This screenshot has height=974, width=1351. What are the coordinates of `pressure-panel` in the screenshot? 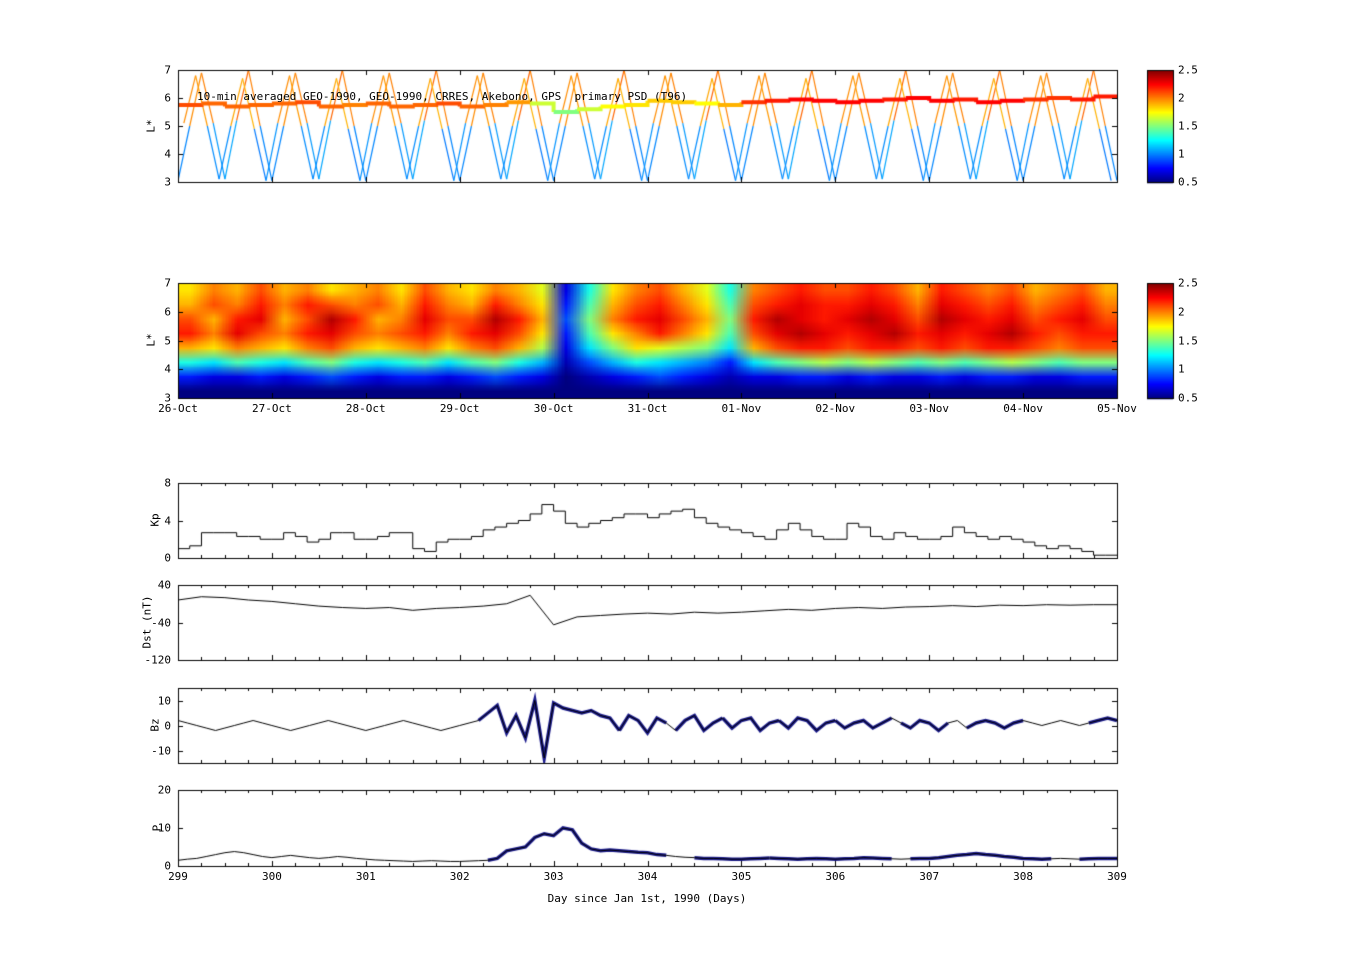 It's located at (647, 828).